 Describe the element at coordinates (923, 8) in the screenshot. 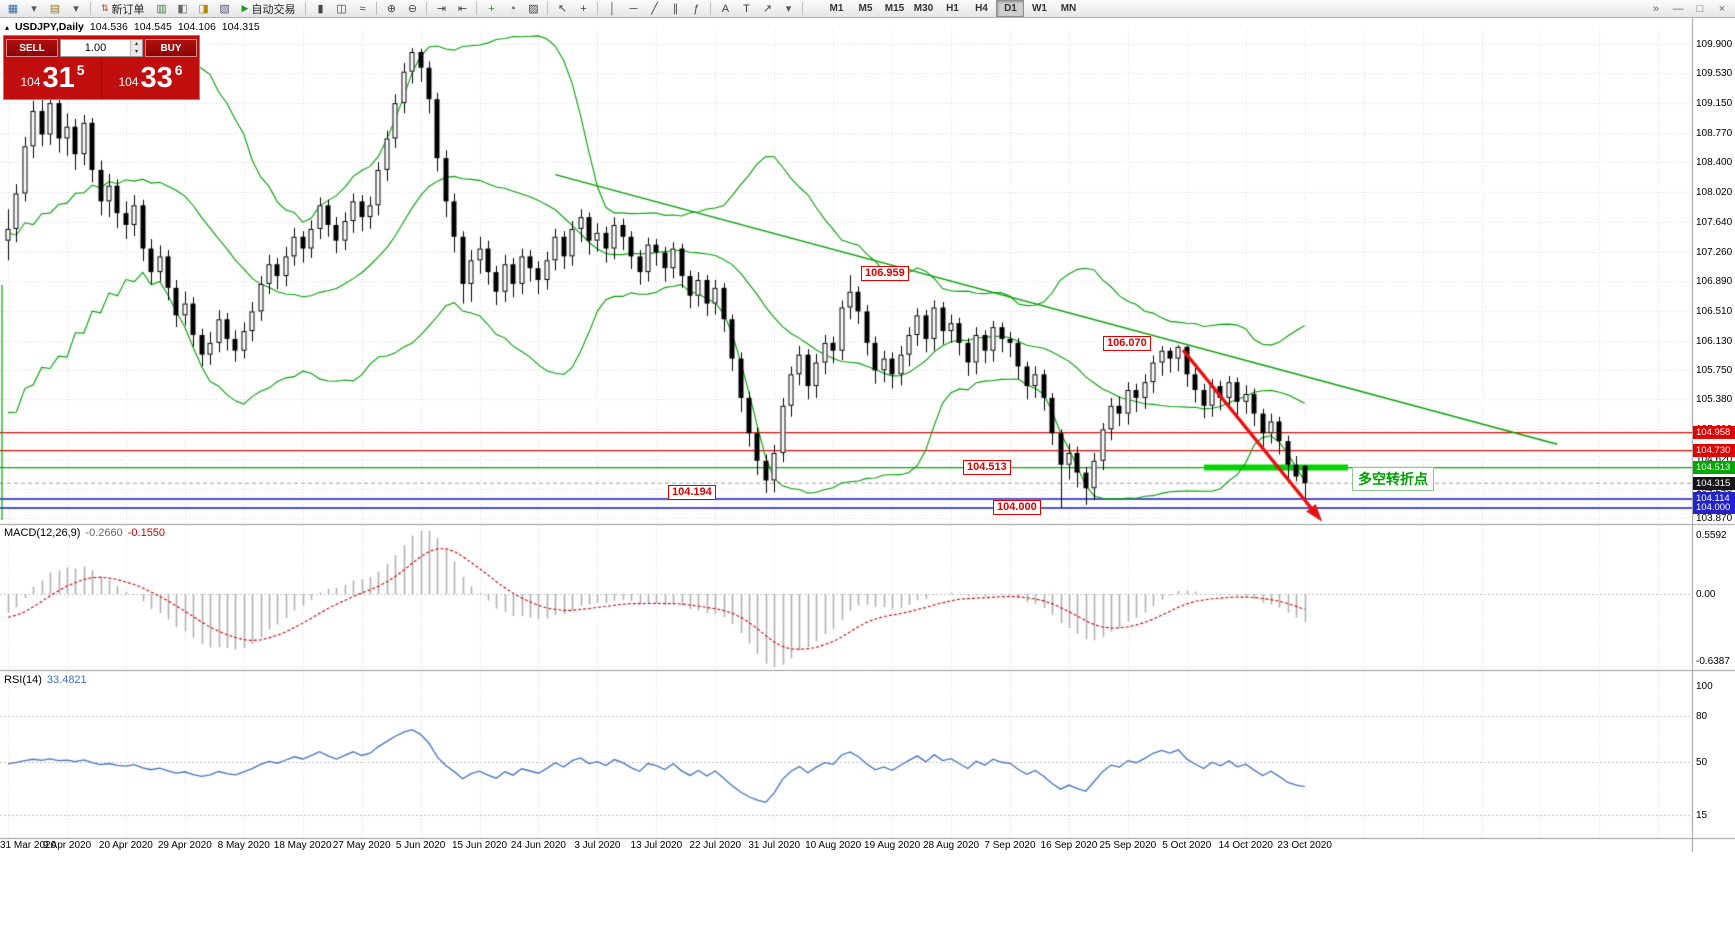

I see `timeframe-m30: M30` at that location.